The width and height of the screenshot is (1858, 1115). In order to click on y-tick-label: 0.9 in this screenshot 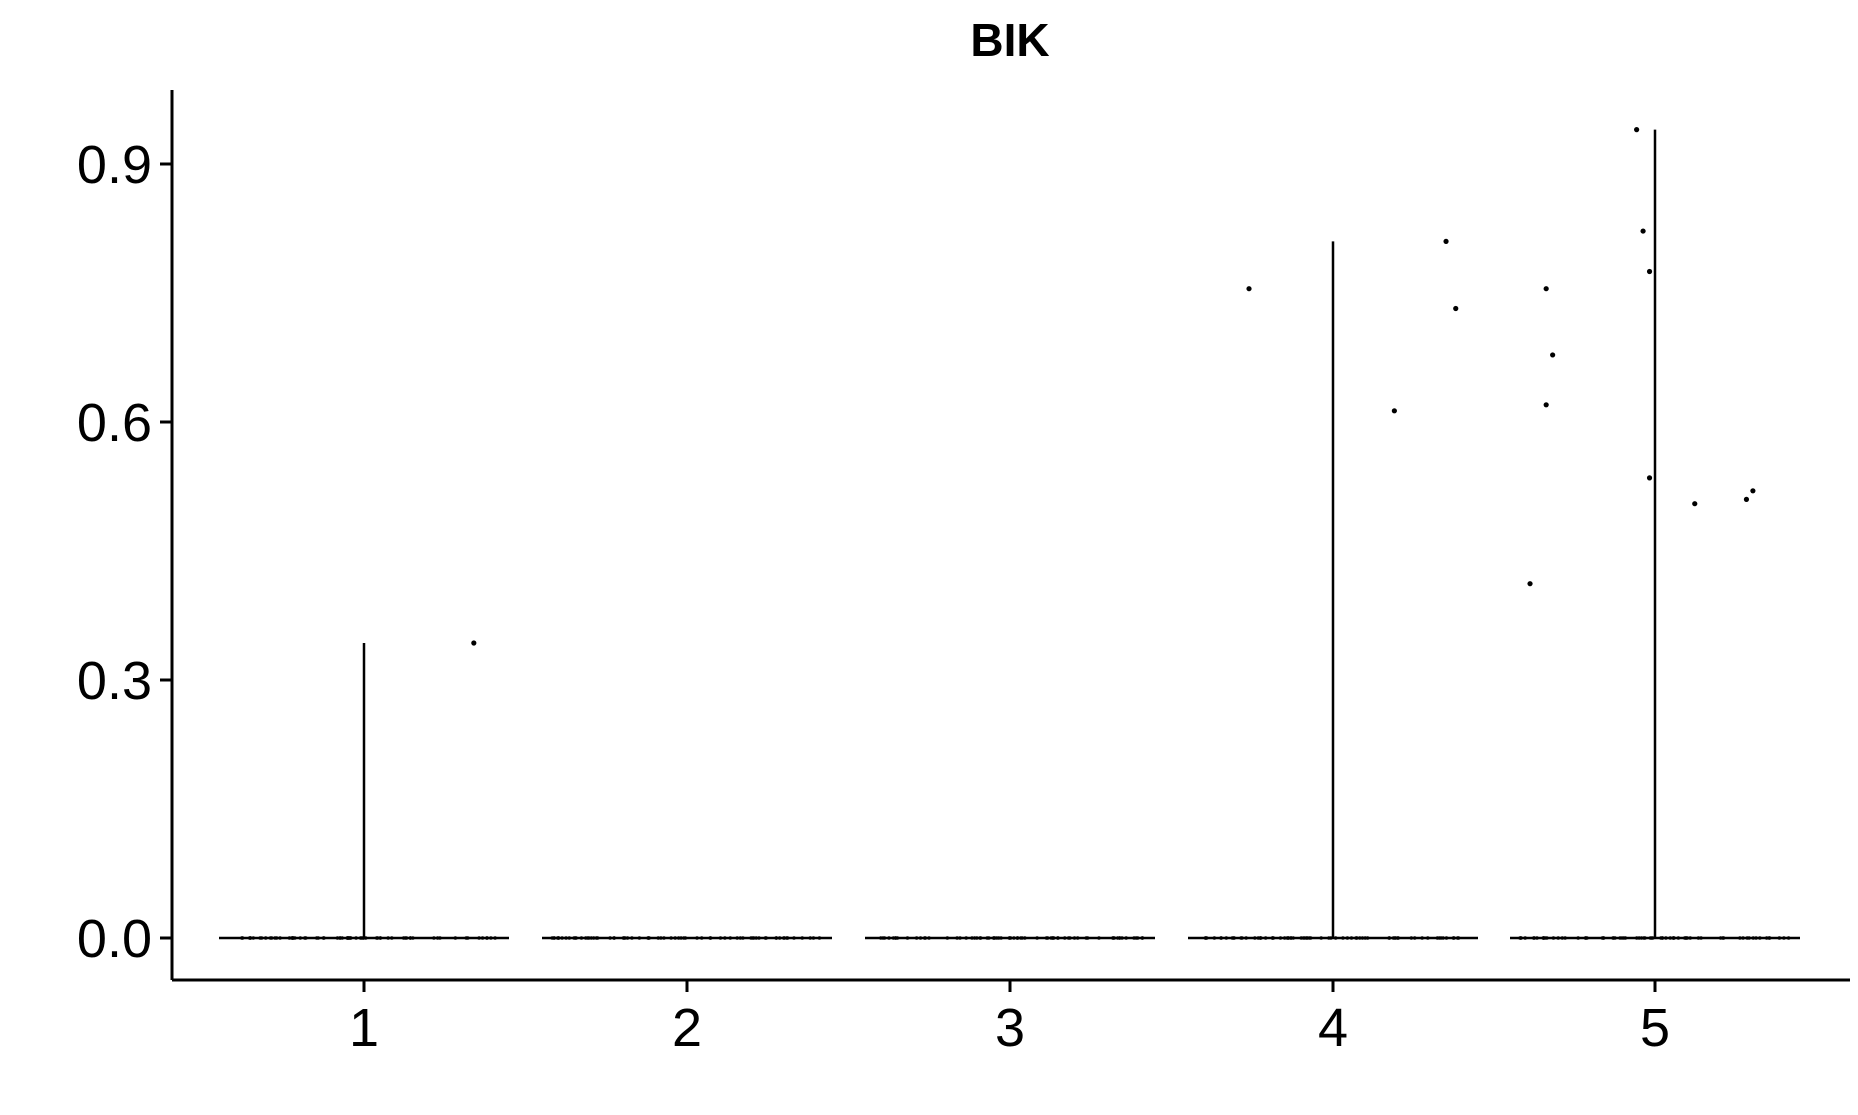, I will do `click(114, 165)`.